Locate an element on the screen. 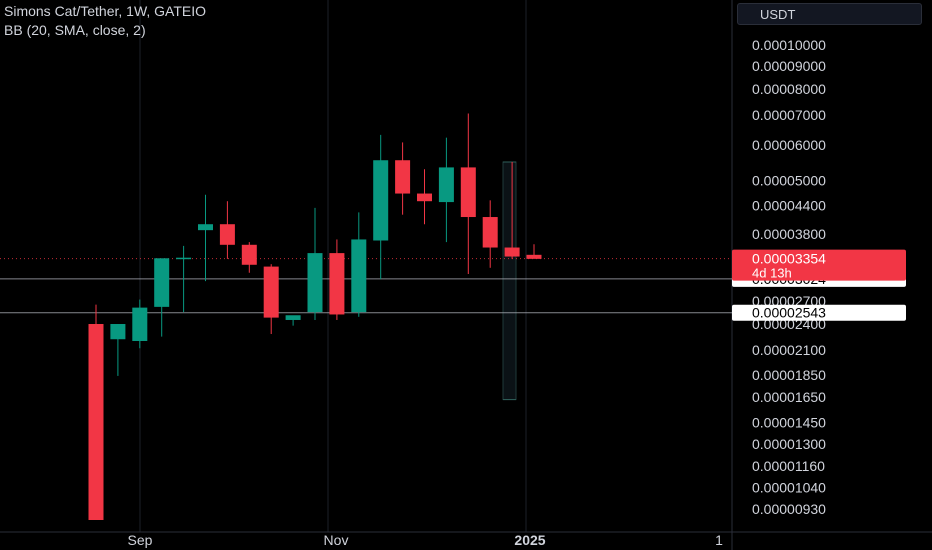 This screenshot has height=550, width=932. currency-selector-button: USDT is located at coordinates (829, 14).